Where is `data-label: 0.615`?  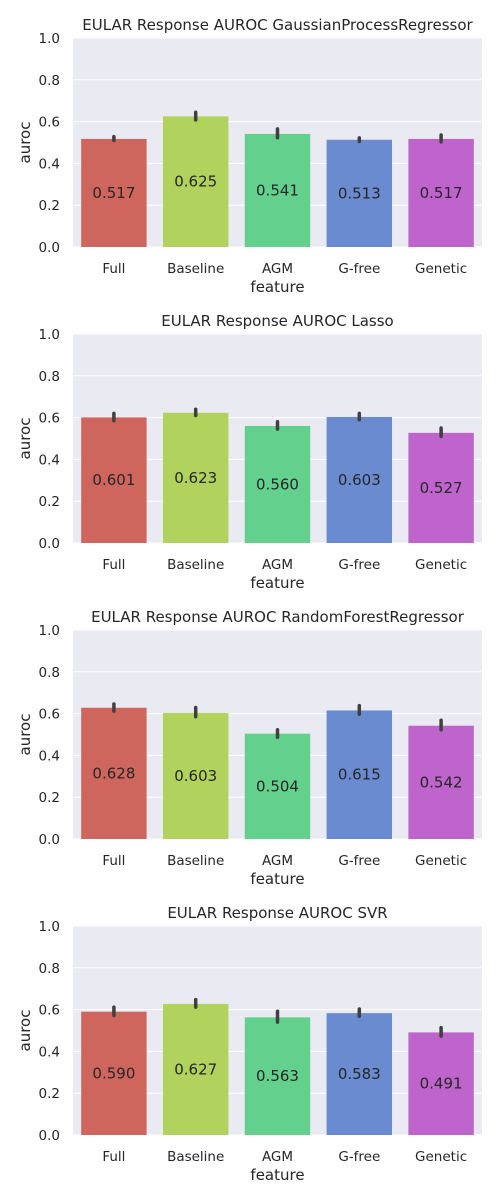
data-label: 0.615 is located at coordinates (359, 775).